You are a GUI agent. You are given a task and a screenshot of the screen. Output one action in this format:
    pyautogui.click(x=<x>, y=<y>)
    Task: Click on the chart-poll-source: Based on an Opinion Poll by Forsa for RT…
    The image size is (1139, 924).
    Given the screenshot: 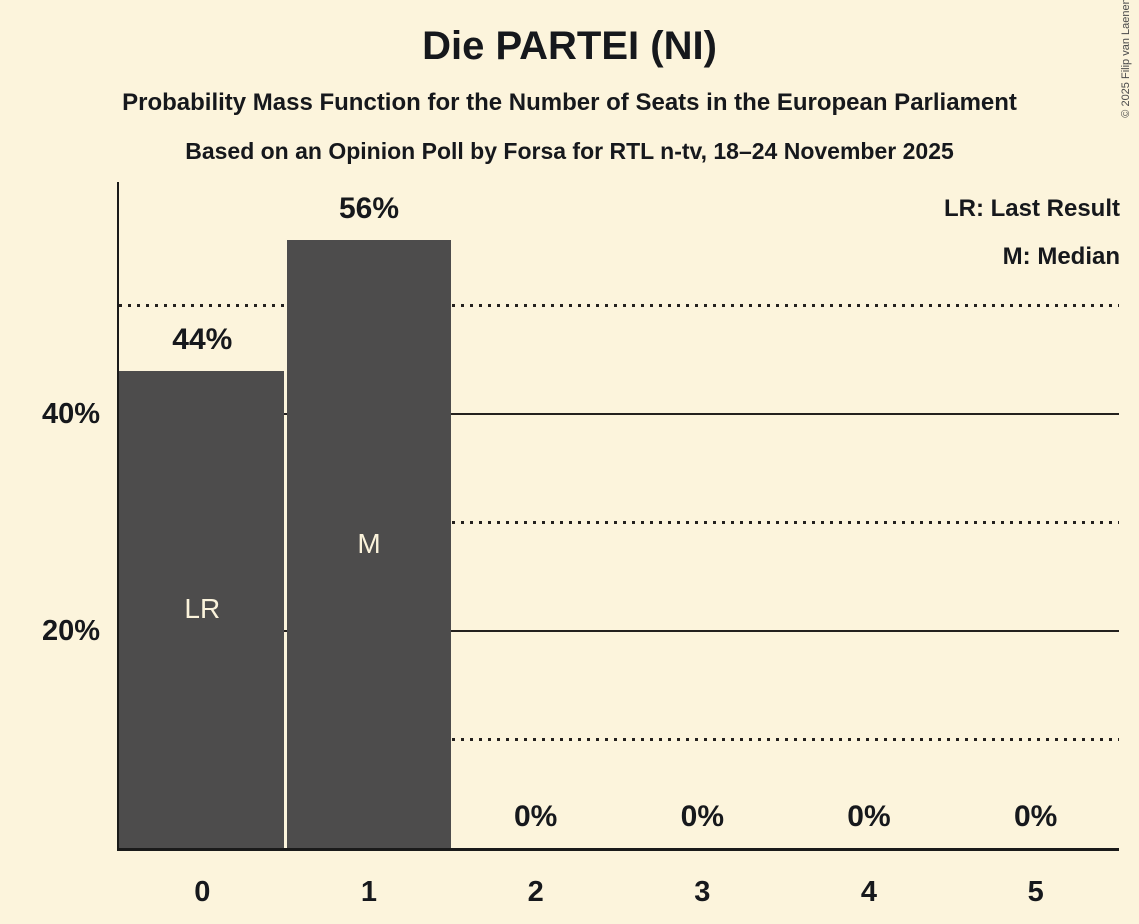 What is the action you would take?
    pyautogui.click(x=569, y=151)
    